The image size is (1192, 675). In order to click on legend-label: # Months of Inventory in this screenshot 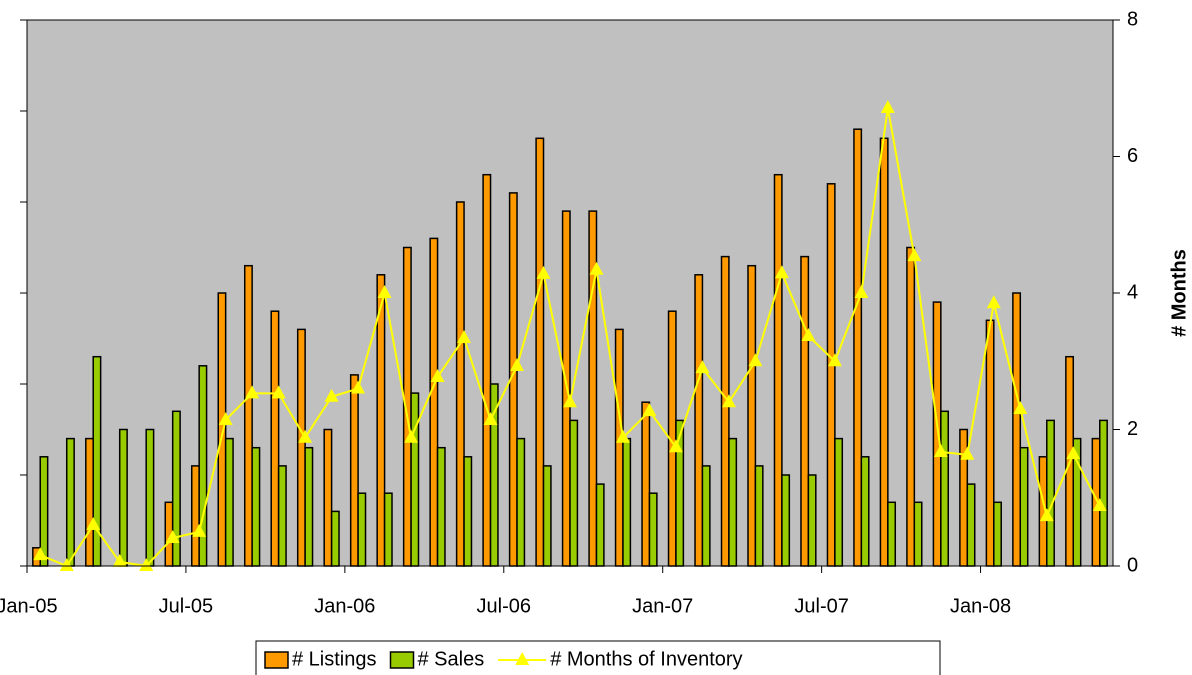, I will do `click(646, 659)`.